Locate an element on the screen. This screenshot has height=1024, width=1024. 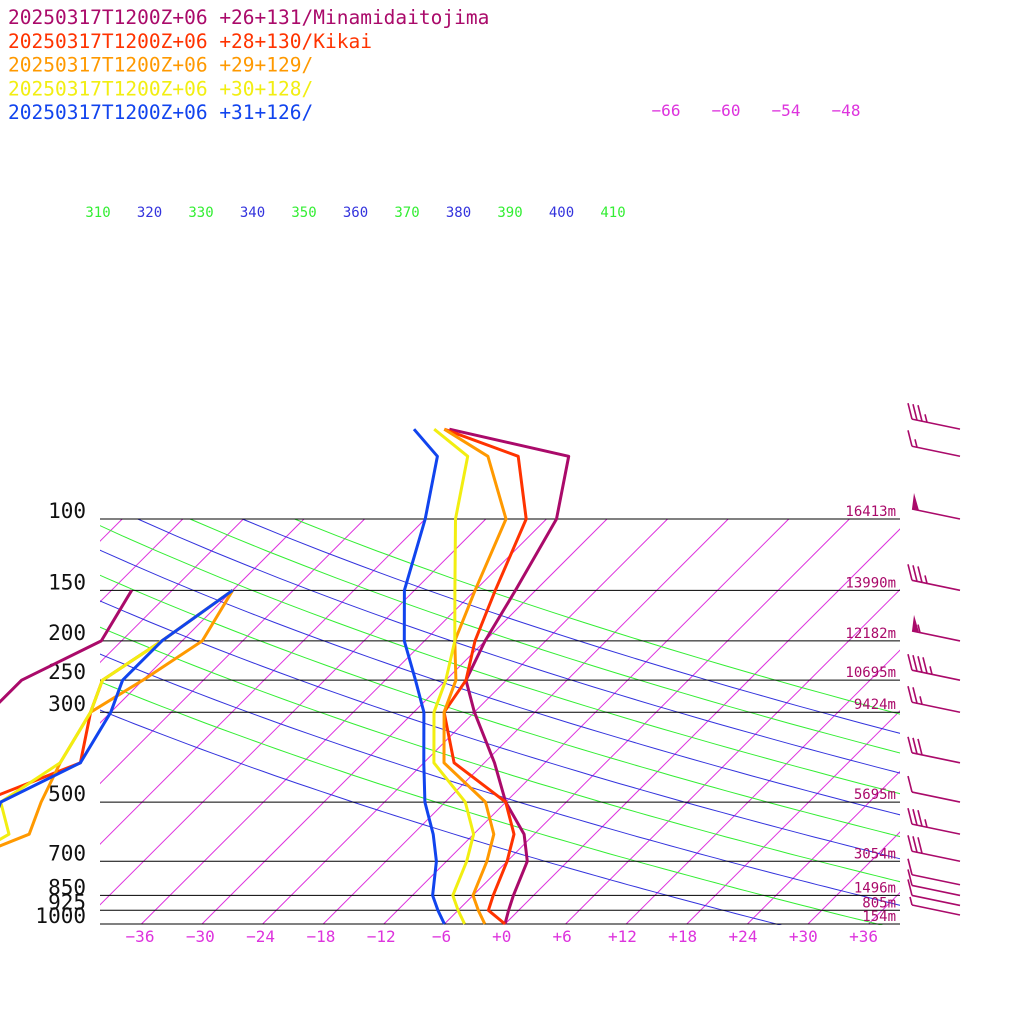
height-label: 154m is located at coordinates (879, 917).